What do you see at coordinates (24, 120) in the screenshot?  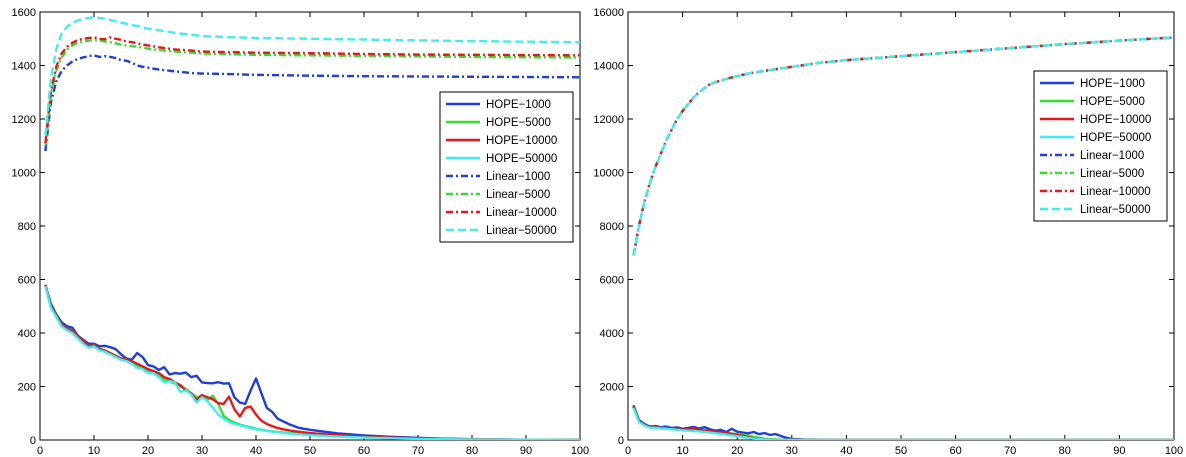 I see `y-tick-label: 1200` at bounding box center [24, 120].